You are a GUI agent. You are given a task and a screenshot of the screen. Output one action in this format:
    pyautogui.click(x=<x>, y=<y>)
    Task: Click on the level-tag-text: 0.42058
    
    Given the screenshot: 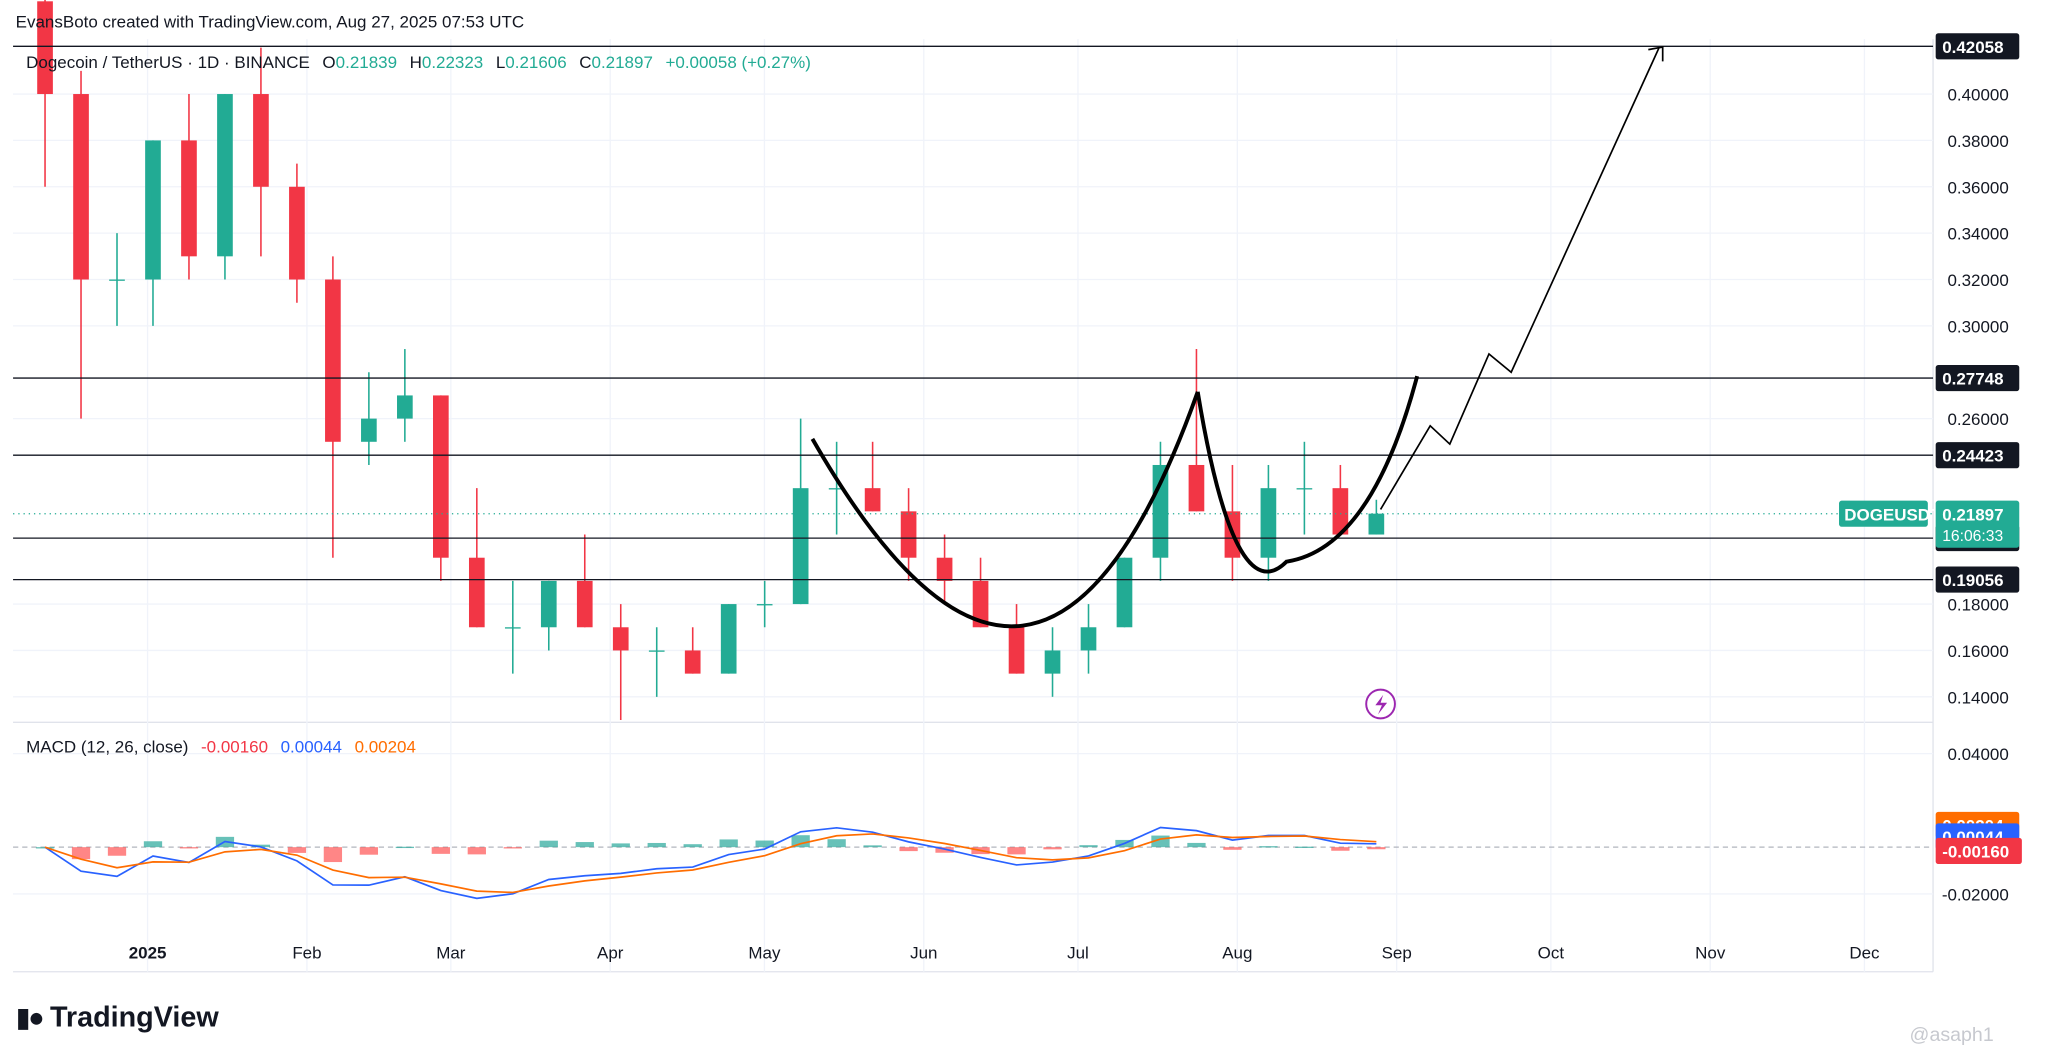 What is the action you would take?
    pyautogui.click(x=1972, y=47)
    